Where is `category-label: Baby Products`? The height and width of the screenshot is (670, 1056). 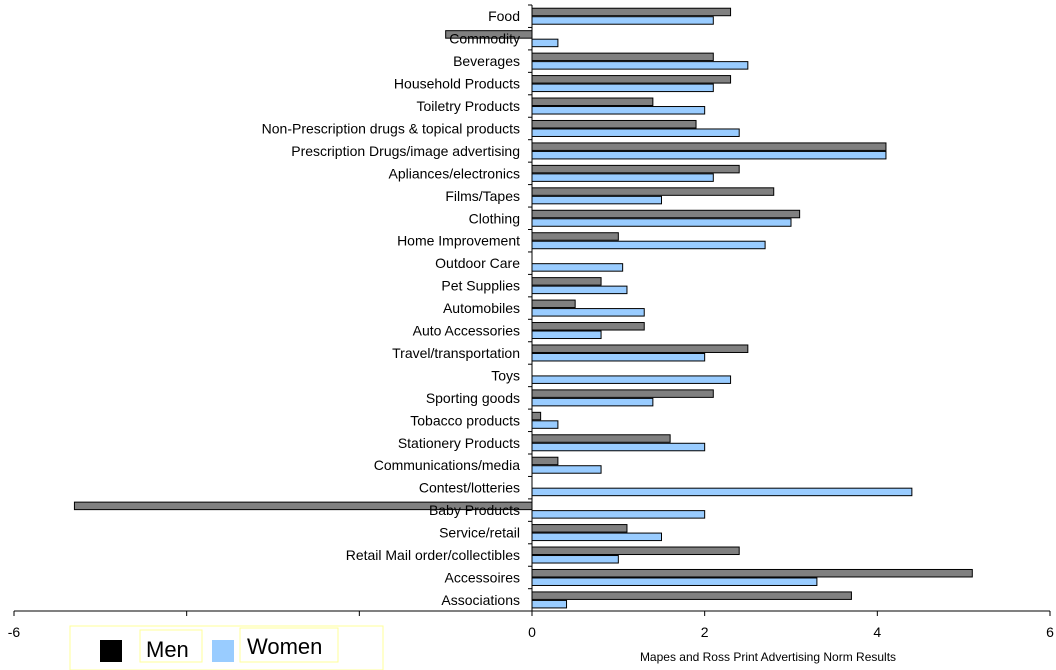
category-label: Baby Products is located at coordinates (474, 510).